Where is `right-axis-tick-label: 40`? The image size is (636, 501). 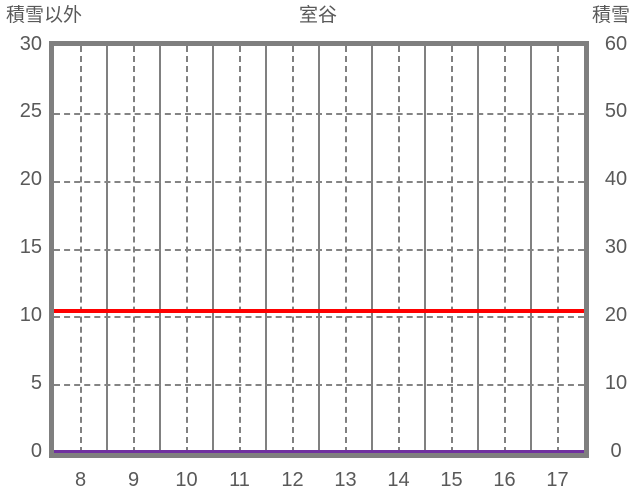
right-axis-tick-label: 40 is located at coordinates (616, 179).